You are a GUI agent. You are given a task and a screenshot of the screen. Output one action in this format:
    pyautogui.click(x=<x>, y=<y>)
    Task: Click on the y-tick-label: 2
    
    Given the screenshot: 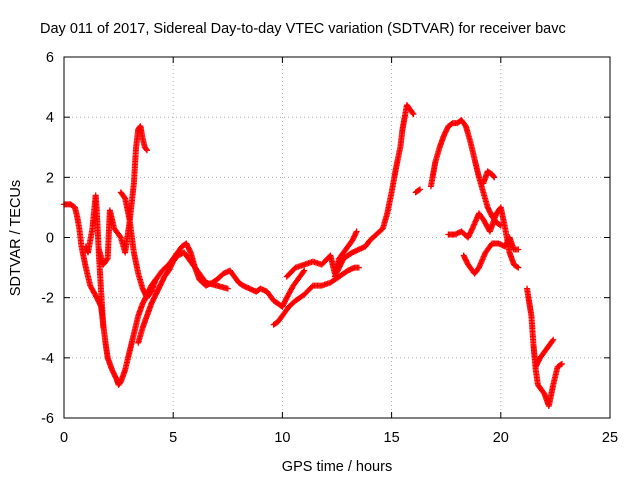 What is the action you would take?
    pyautogui.click(x=50, y=178)
    